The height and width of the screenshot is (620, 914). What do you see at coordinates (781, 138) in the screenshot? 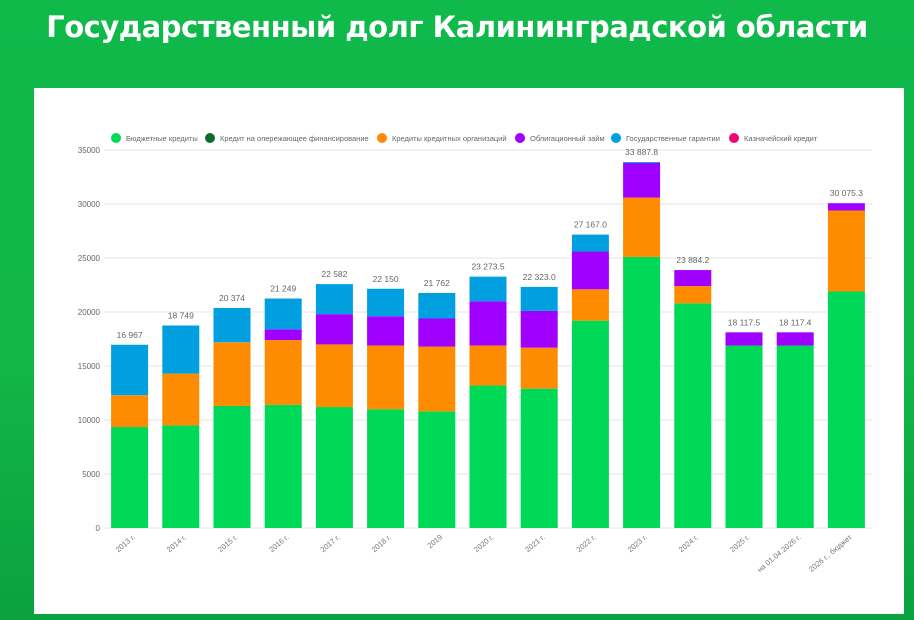
I see `legend-label: Казначейский кредит` at bounding box center [781, 138].